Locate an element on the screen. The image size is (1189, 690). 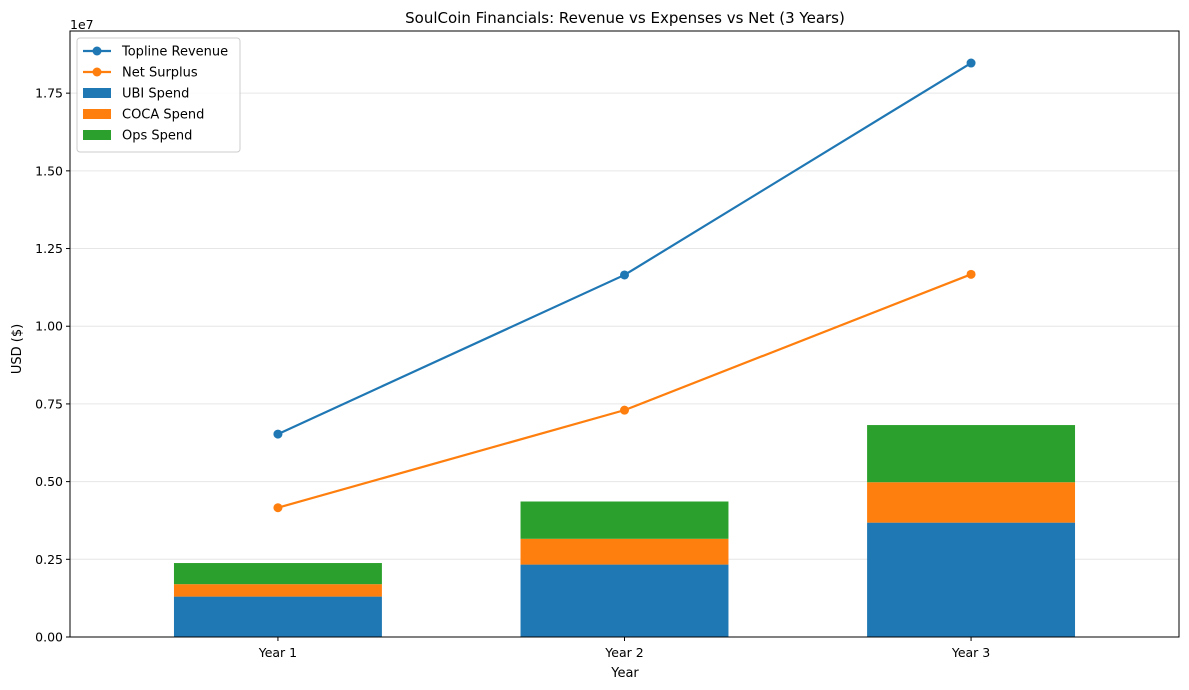
x-tick-label: Year 1 is located at coordinates (277, 652).